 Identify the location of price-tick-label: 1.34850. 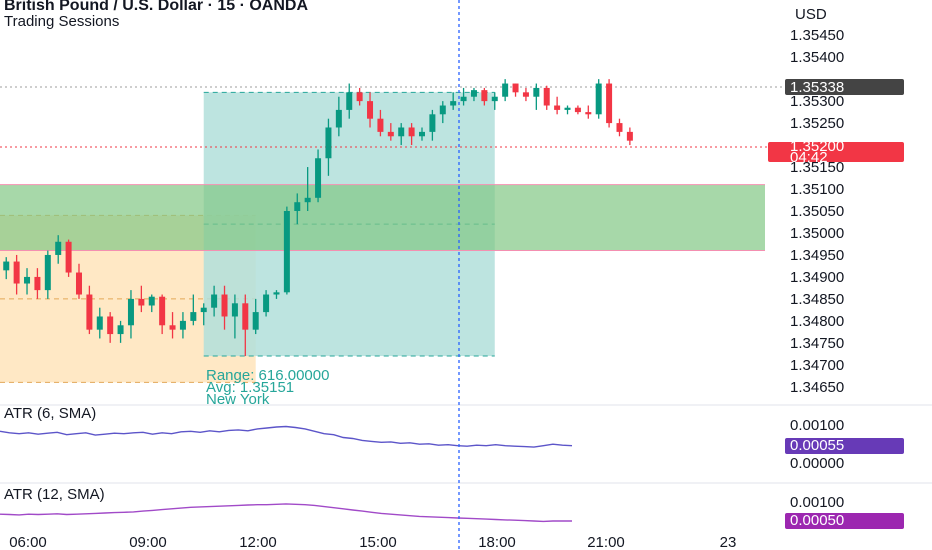
(817, 299).